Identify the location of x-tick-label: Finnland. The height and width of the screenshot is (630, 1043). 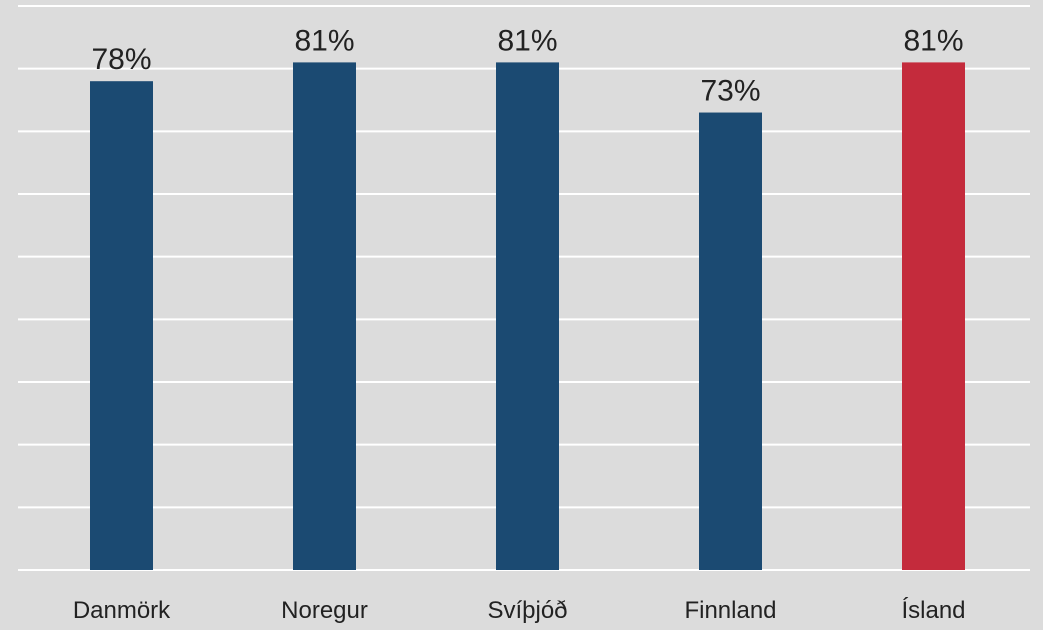
(730, 610).